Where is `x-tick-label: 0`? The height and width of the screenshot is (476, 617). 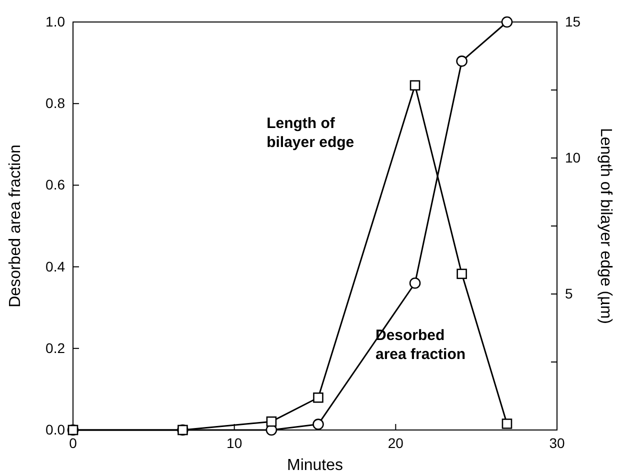 x-tick-label: 0 is located at coordinates (73, 442).